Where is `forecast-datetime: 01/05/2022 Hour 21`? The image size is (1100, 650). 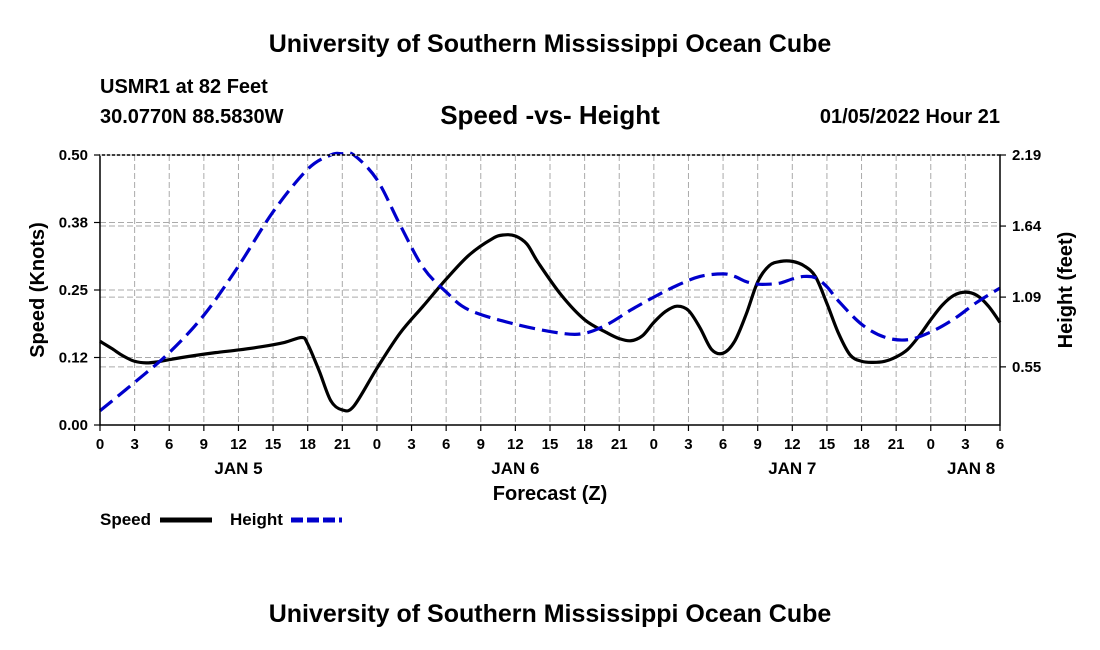
forecast-datetime: 01/05/2022 Hour 21 is located at coordinates (909, 117).